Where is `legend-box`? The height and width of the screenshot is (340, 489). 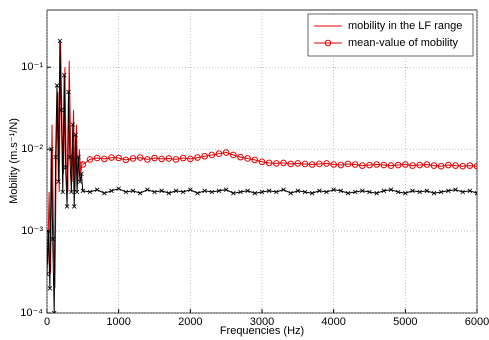
legend-box is located at coordinates (390, 35).